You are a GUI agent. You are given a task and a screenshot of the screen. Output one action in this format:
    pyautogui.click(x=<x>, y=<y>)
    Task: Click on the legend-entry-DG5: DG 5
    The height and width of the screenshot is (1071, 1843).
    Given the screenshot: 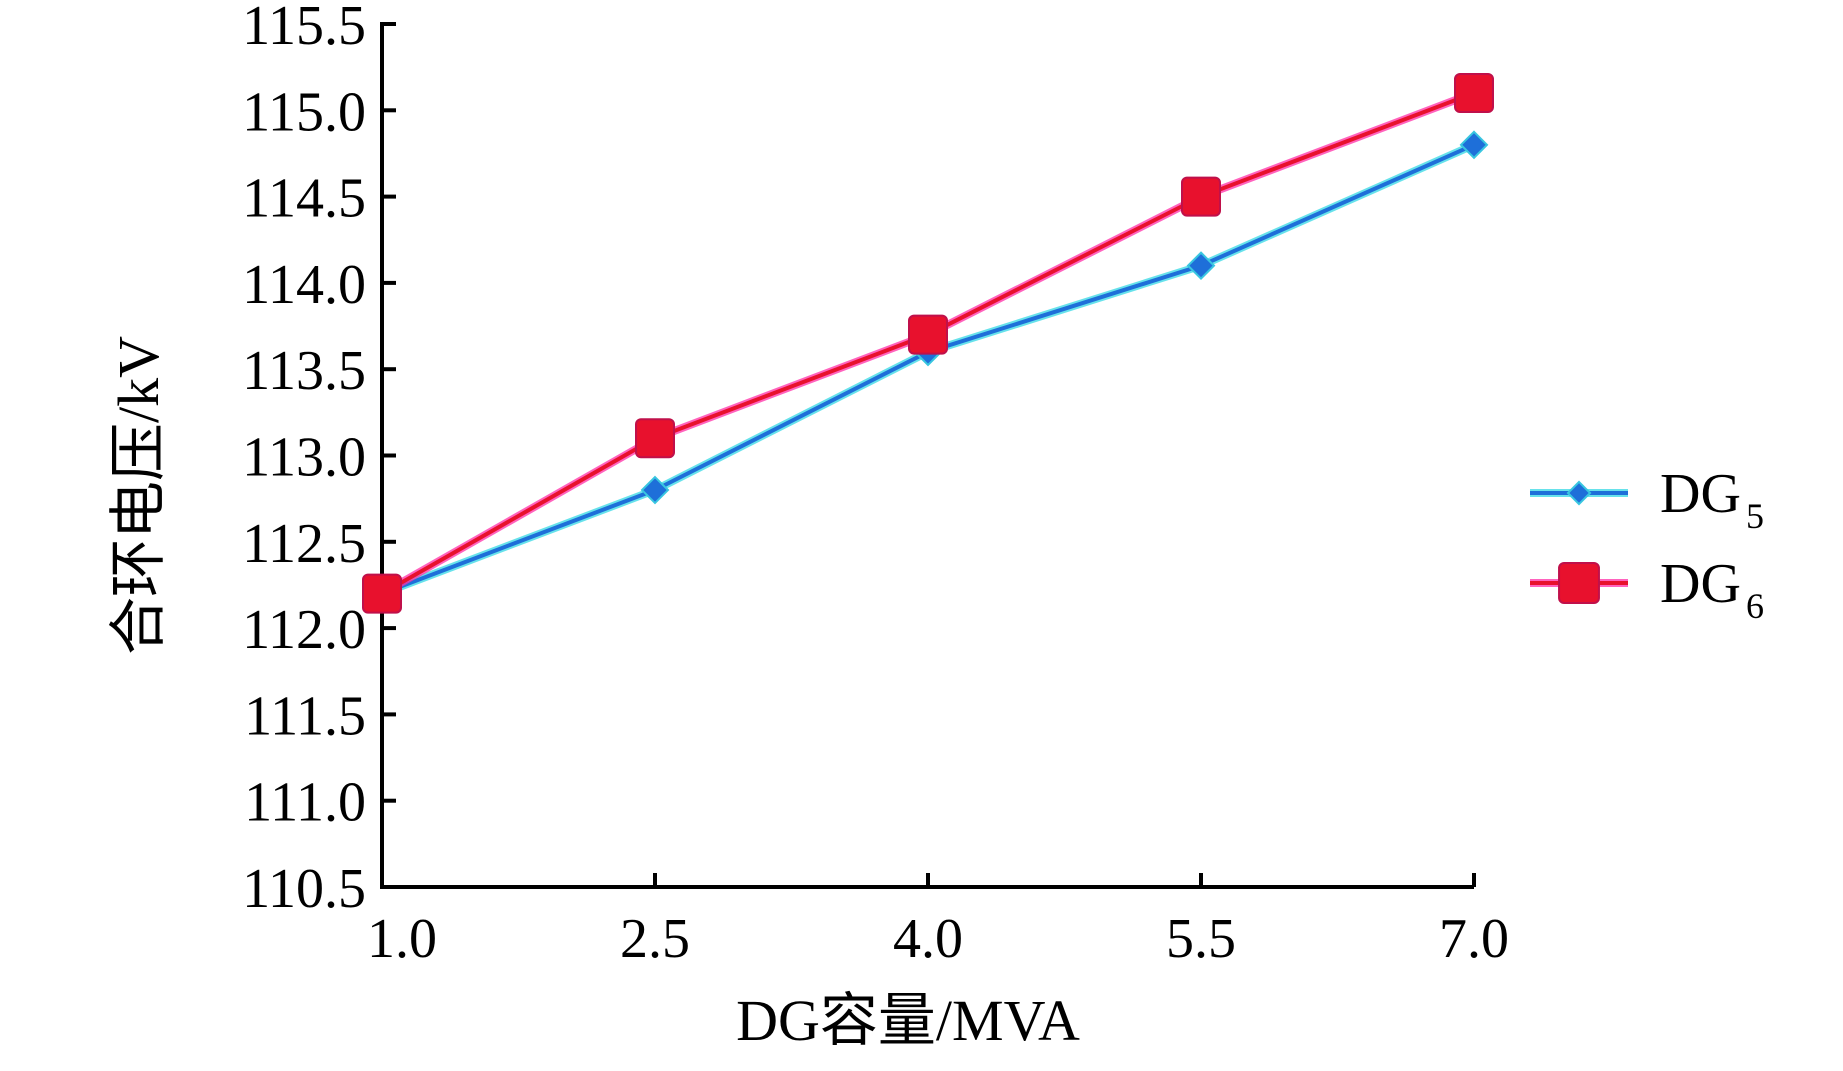 What is the action you would take?
    pyautogui.click(x=1647, y=499)
    